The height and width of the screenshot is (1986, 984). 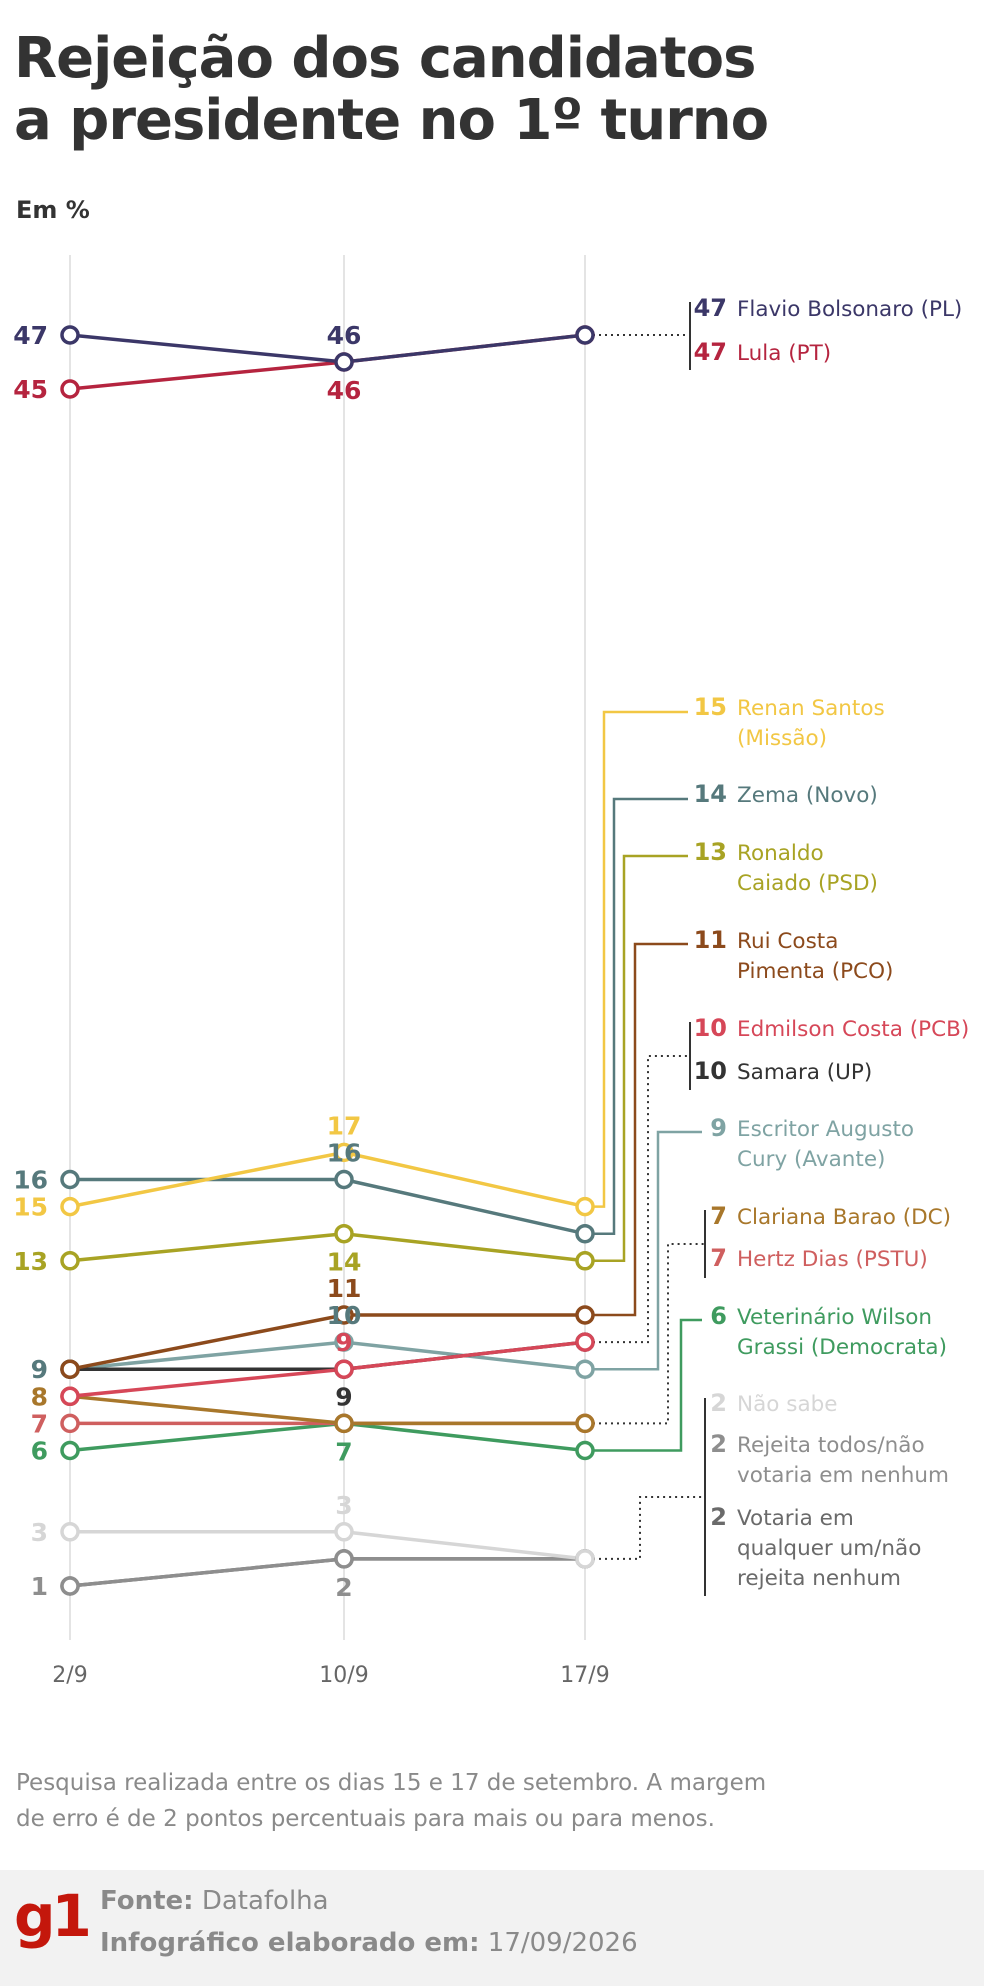 I want to click on point-label: 1, so click(x=39, y=1586).